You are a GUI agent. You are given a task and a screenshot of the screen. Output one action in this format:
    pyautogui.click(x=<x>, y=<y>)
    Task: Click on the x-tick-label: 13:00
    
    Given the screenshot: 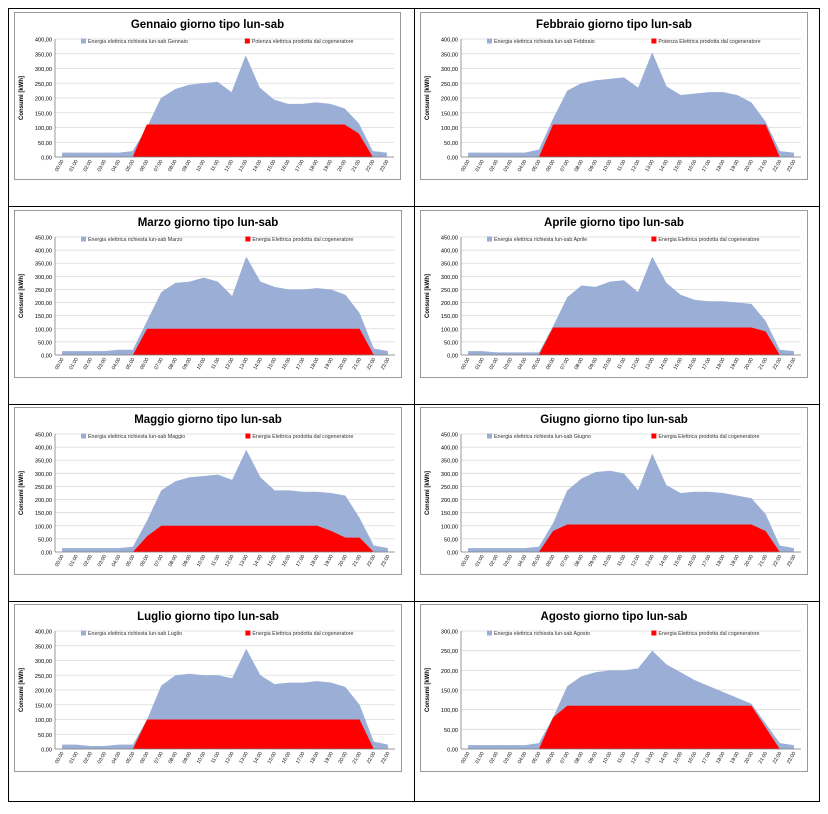 What is the action you would take?
    pyautogui.click(x=650, y=561)
    